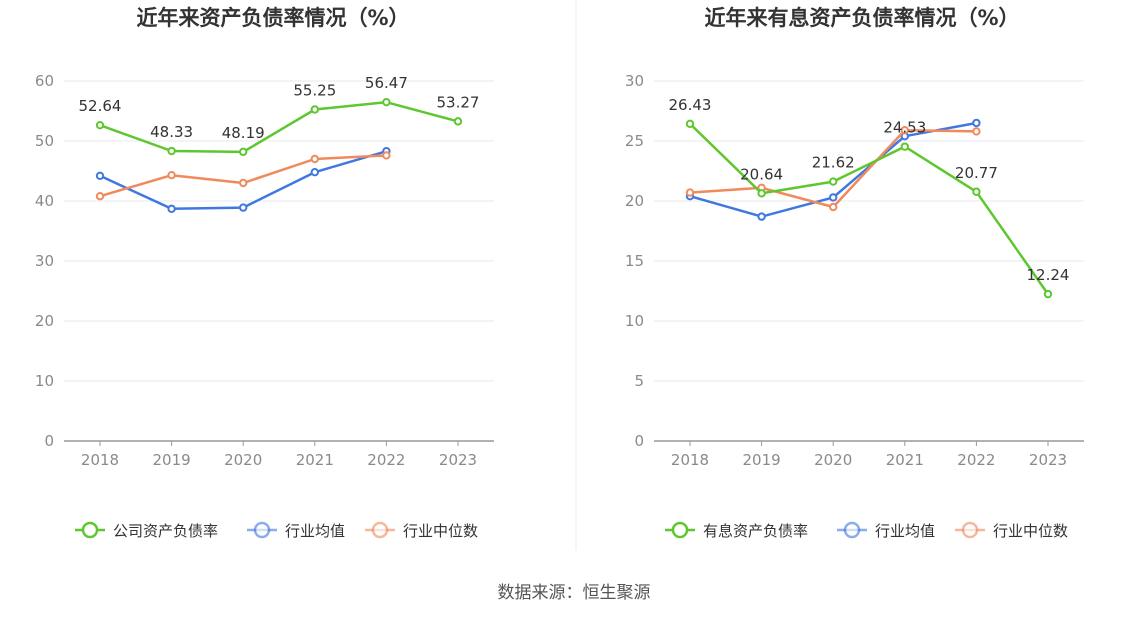 The height and width of the screenshot is (619, 1148). I want to click on source-text: 数据来源：恒生聚源, so click(574, 593).